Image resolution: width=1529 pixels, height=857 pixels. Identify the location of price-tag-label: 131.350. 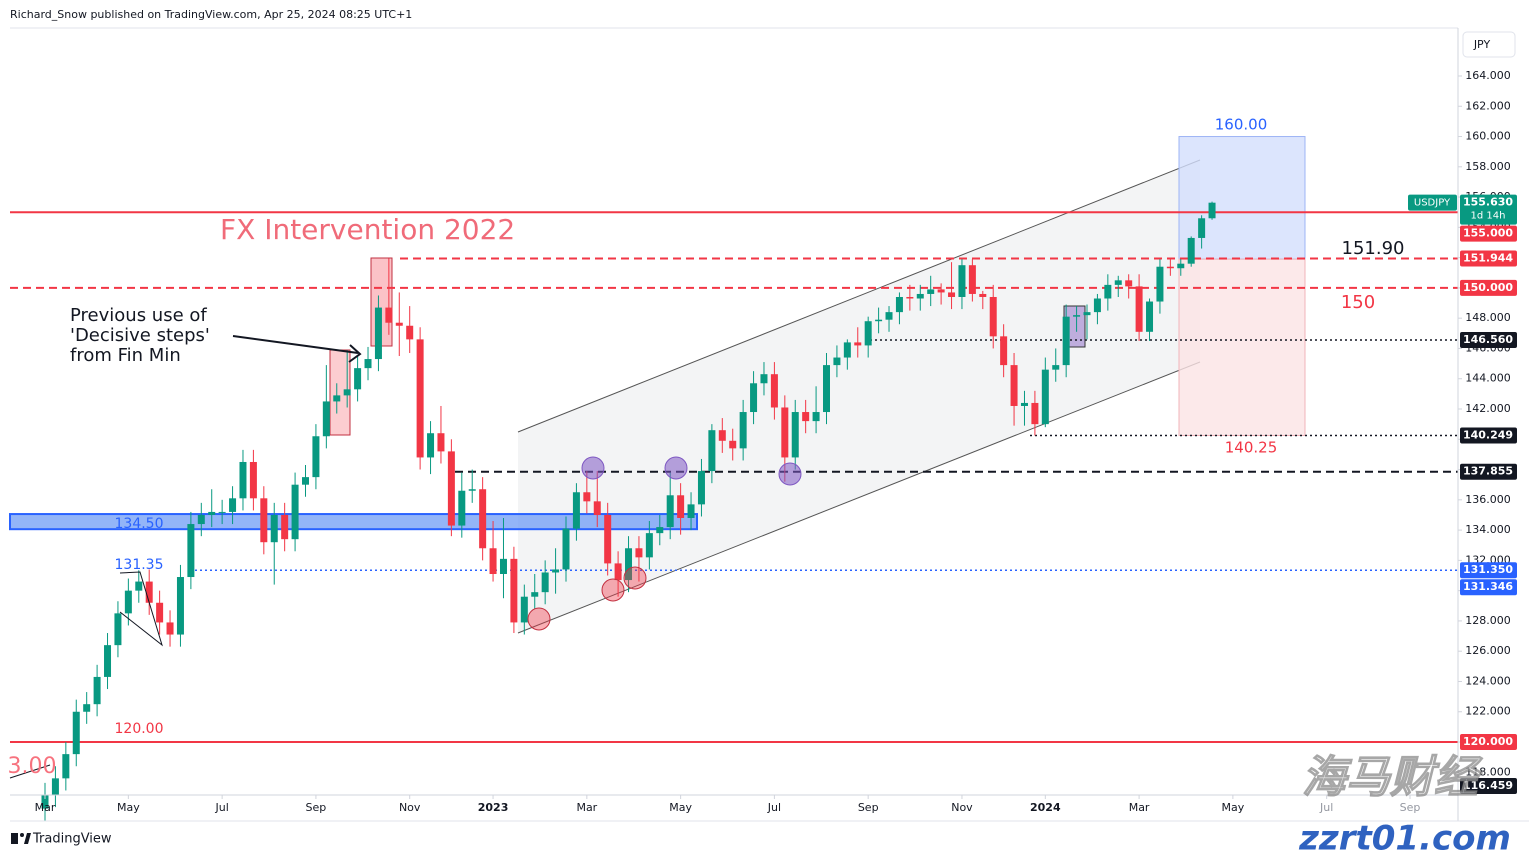
(1488, 569).